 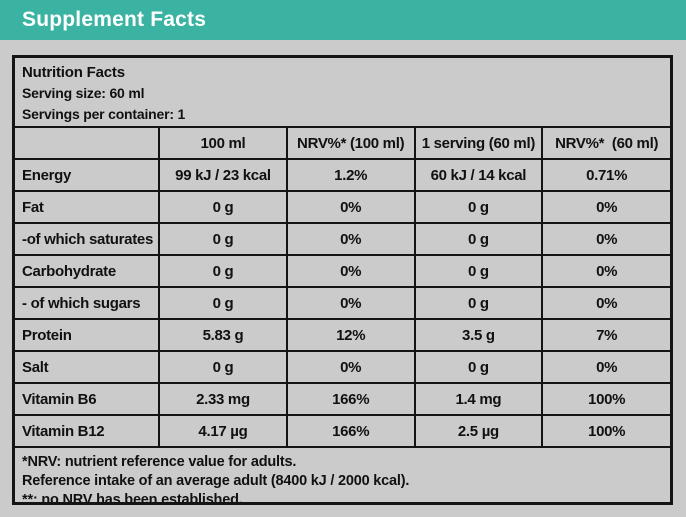 What do you see at coordinates (104, 114) in the screenshot?
I see `servings-per-container-text: Servings per container: 1` at bounding box center [104, 114].